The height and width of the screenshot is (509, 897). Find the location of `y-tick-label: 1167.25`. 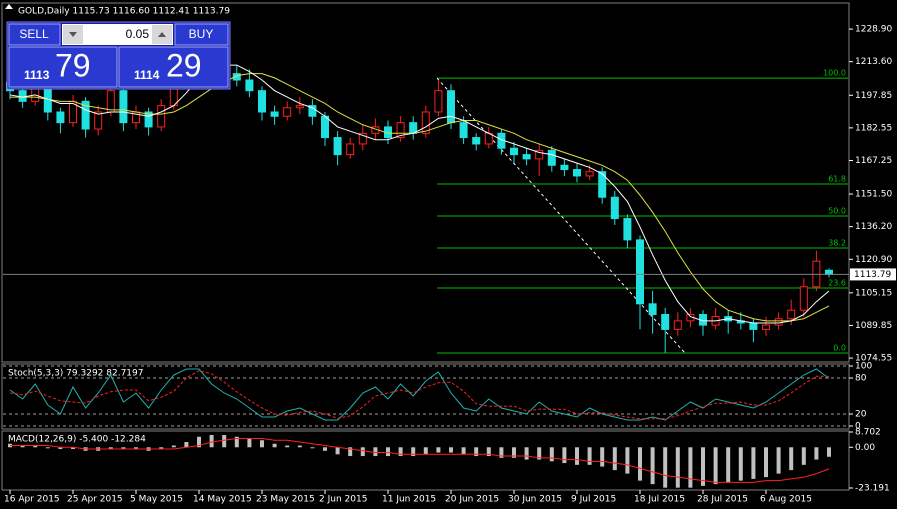

y-tick-label: 1167.25 is located at coordinates (873, 161).